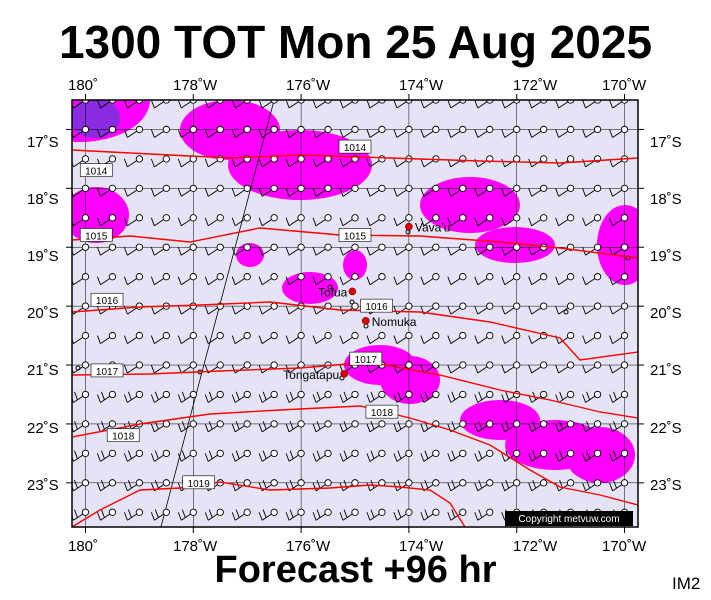  Describe the element at coordinates (123, 437) in the screenshot. I see `isobar-label-text: 1018` at that location.